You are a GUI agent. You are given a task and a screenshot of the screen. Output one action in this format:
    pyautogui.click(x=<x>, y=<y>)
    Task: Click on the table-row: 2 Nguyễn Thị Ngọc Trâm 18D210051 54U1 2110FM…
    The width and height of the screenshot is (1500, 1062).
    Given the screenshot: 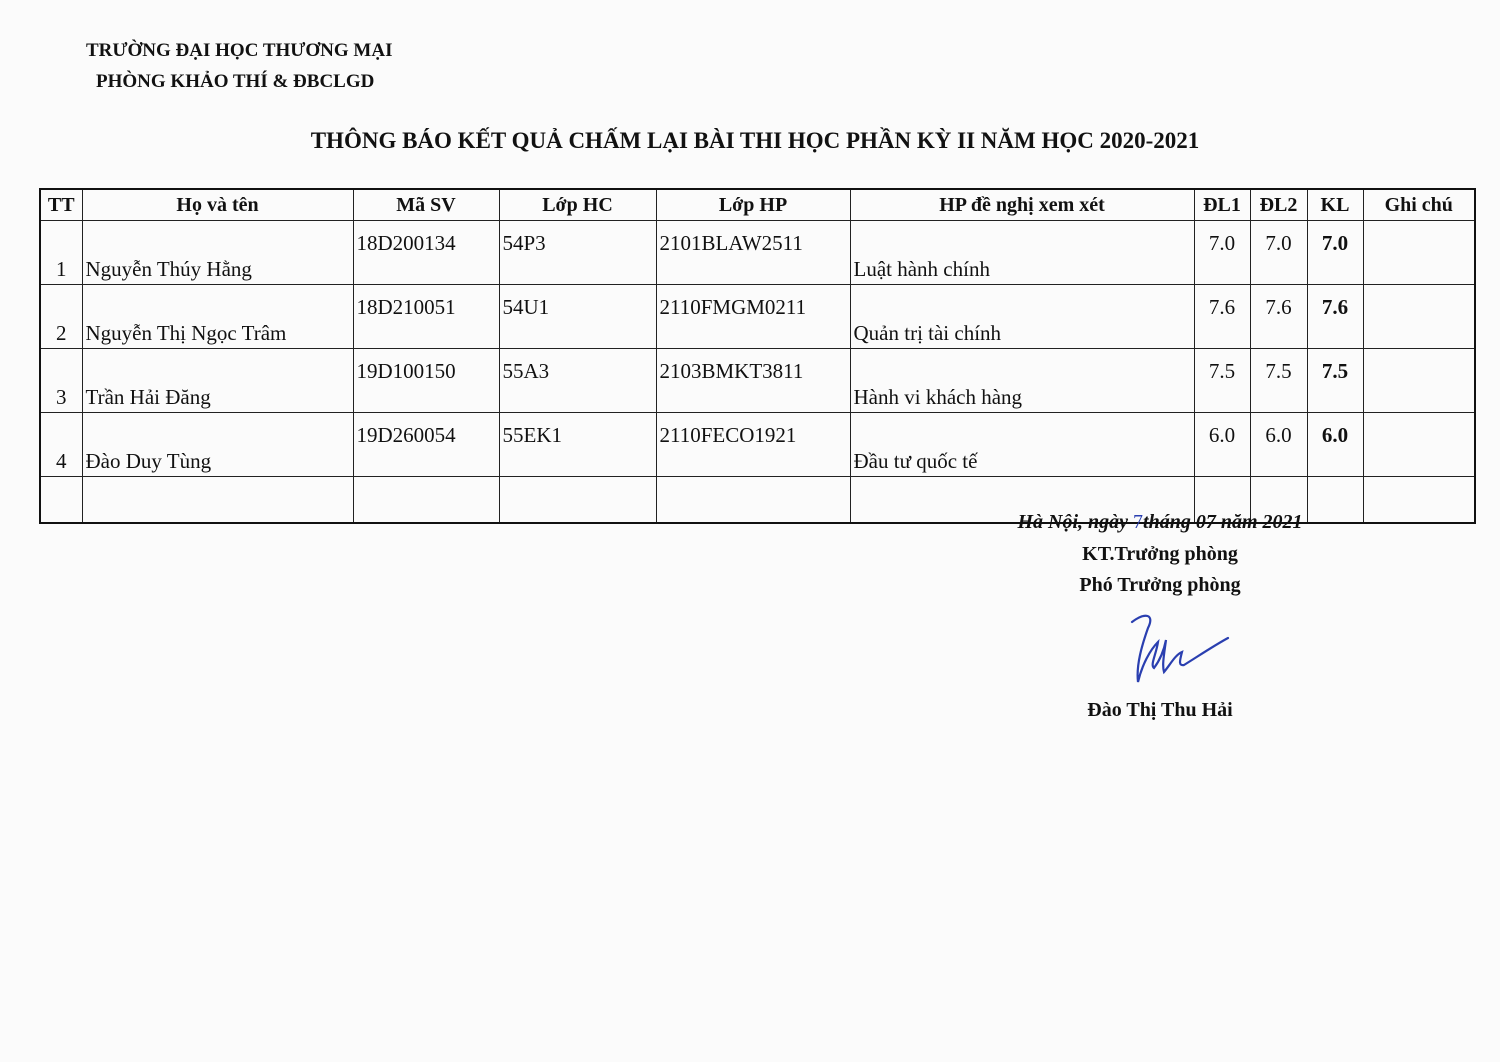 What is the action you would take?
    pyautogui.click(x=757, y=316)
    